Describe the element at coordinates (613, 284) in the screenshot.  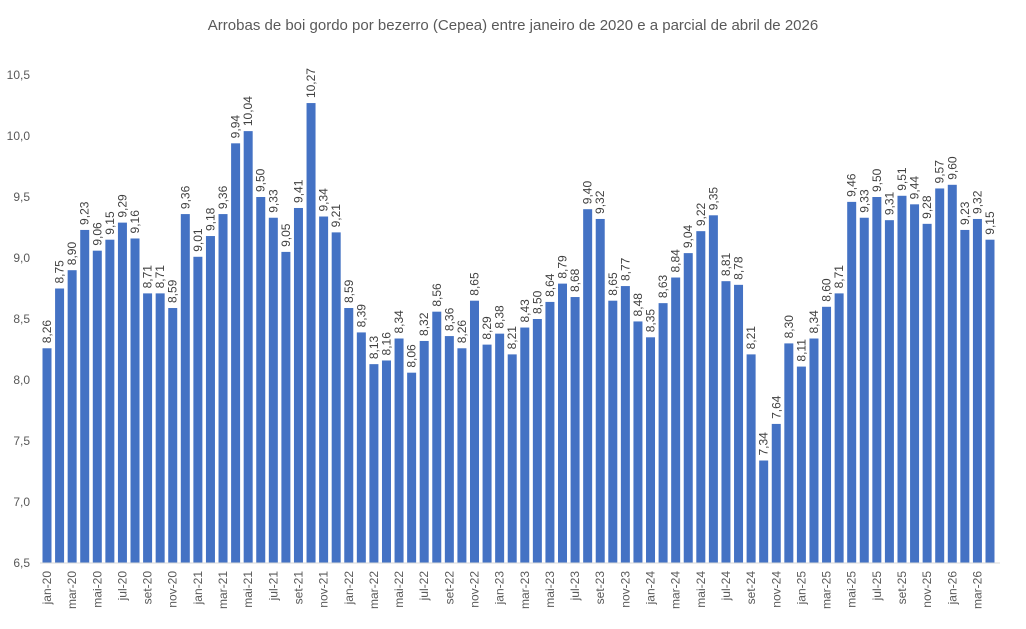
I see `data-label: 8,65` at that location.